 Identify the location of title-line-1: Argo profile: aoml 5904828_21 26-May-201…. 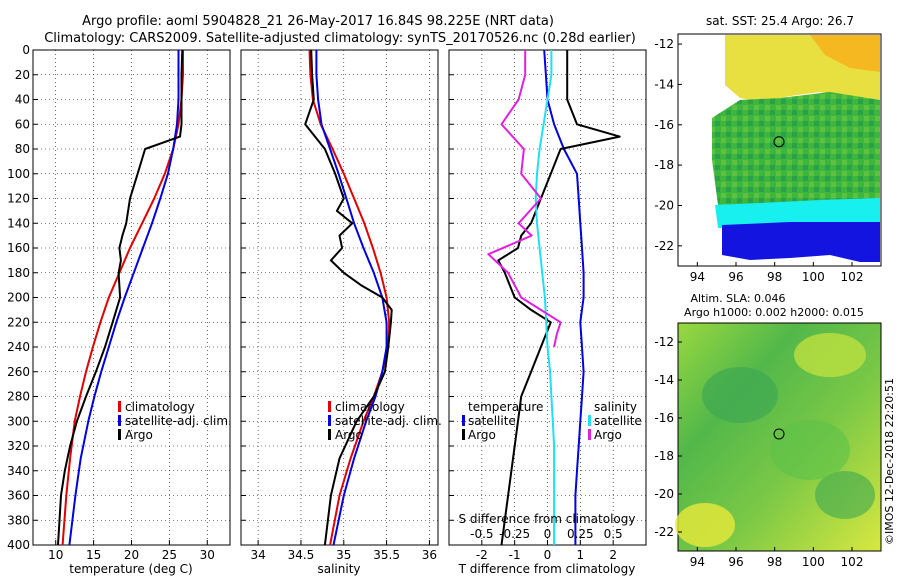
(318, 21).